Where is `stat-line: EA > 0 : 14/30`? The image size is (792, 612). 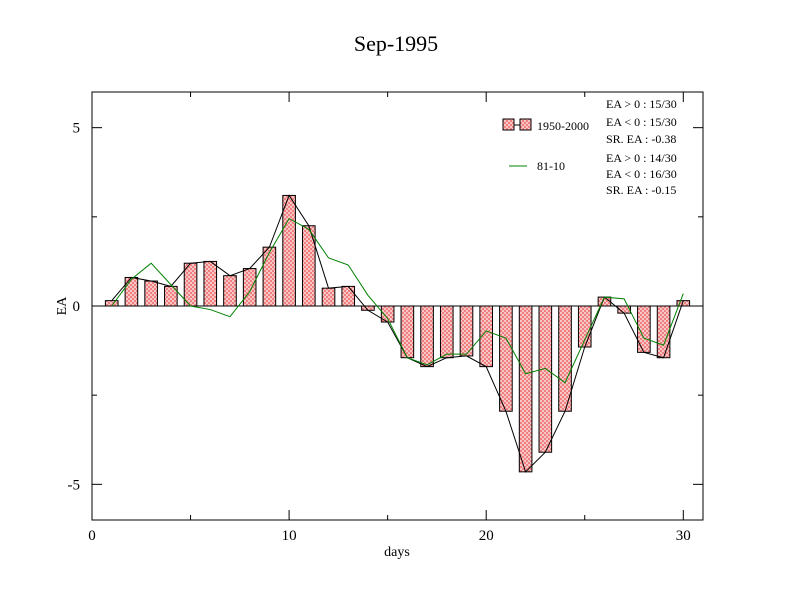
stat-line: EA > 0 : 14/30 is located at coordinates (641, 158).